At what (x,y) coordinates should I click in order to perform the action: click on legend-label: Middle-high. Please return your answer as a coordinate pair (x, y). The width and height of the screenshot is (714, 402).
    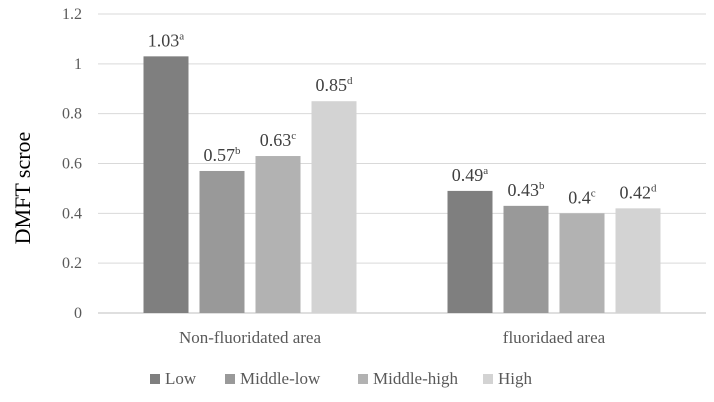
    Looking at the image, I should click on (415, 378).